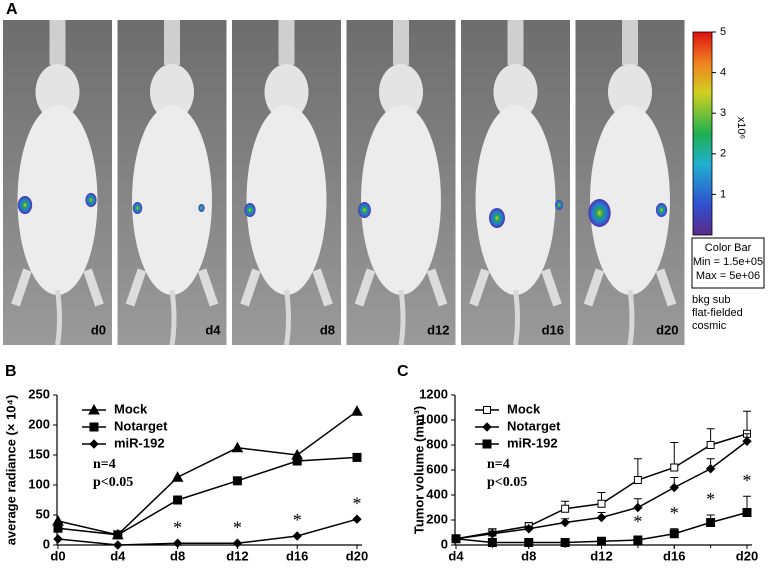 The height and width of the screenshot is (575, 777). What do you see at coordinates (39, 483) in the screenshot?
I see `y-tick-label: 100` at bounding box center [39, 483].